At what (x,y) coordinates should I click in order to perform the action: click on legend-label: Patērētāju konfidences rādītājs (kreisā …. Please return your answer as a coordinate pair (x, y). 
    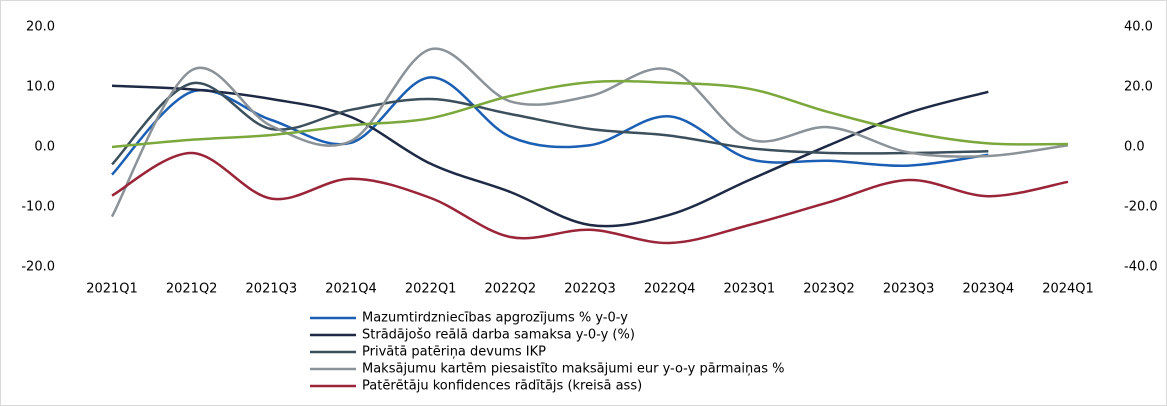
    Looking at the image, I should click on (502, 386).